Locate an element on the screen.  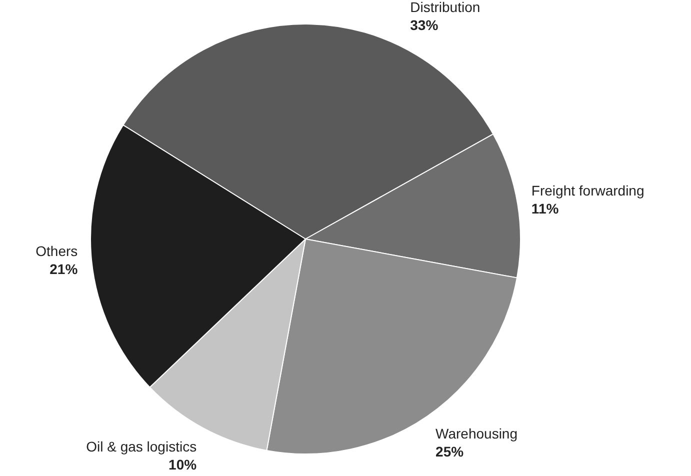
slice-label: Distribution is located at coordinates (445, 8).